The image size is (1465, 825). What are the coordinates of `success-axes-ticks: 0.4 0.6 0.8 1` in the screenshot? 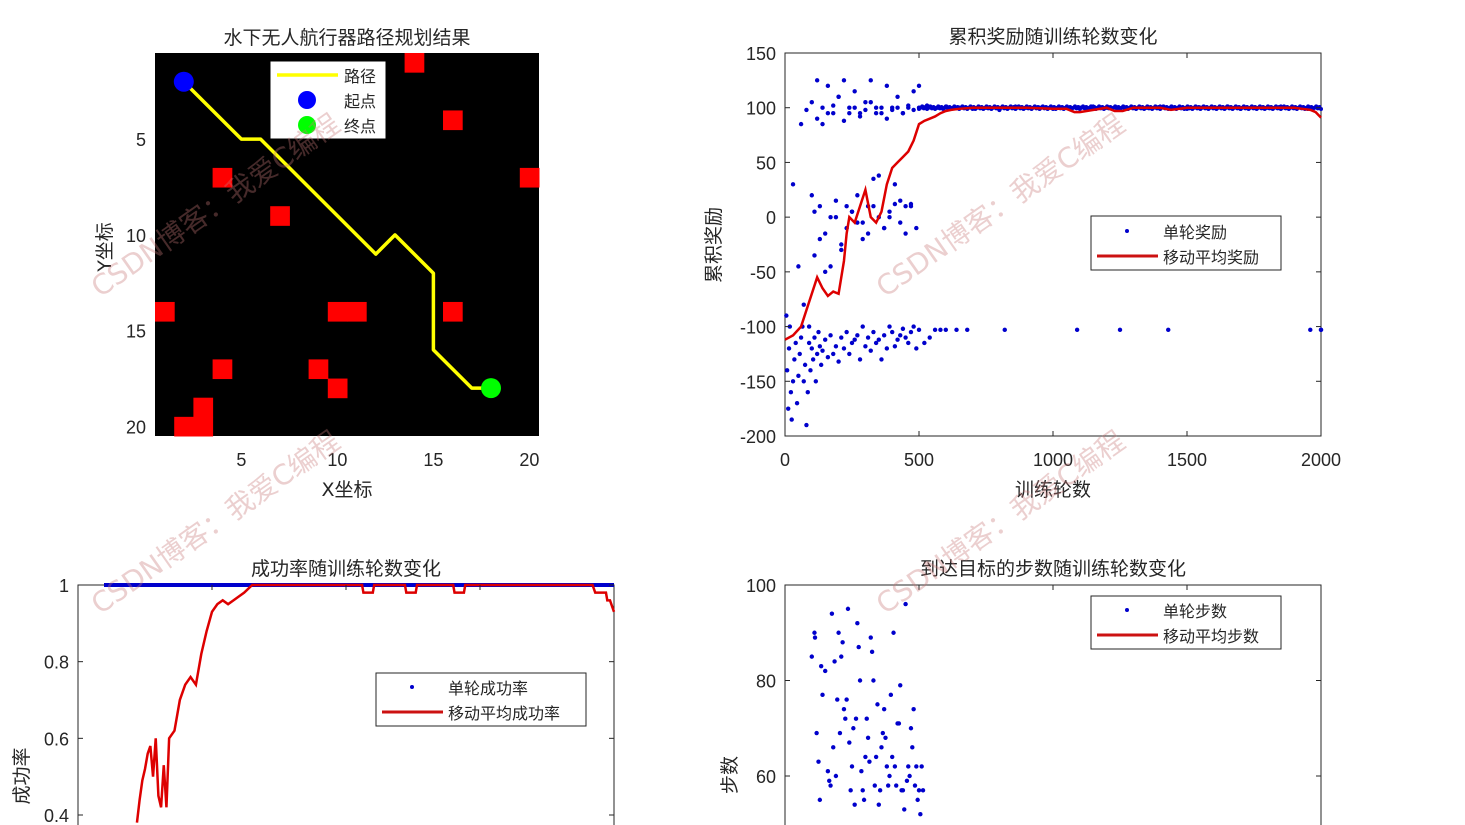 It's located at (329, 700).